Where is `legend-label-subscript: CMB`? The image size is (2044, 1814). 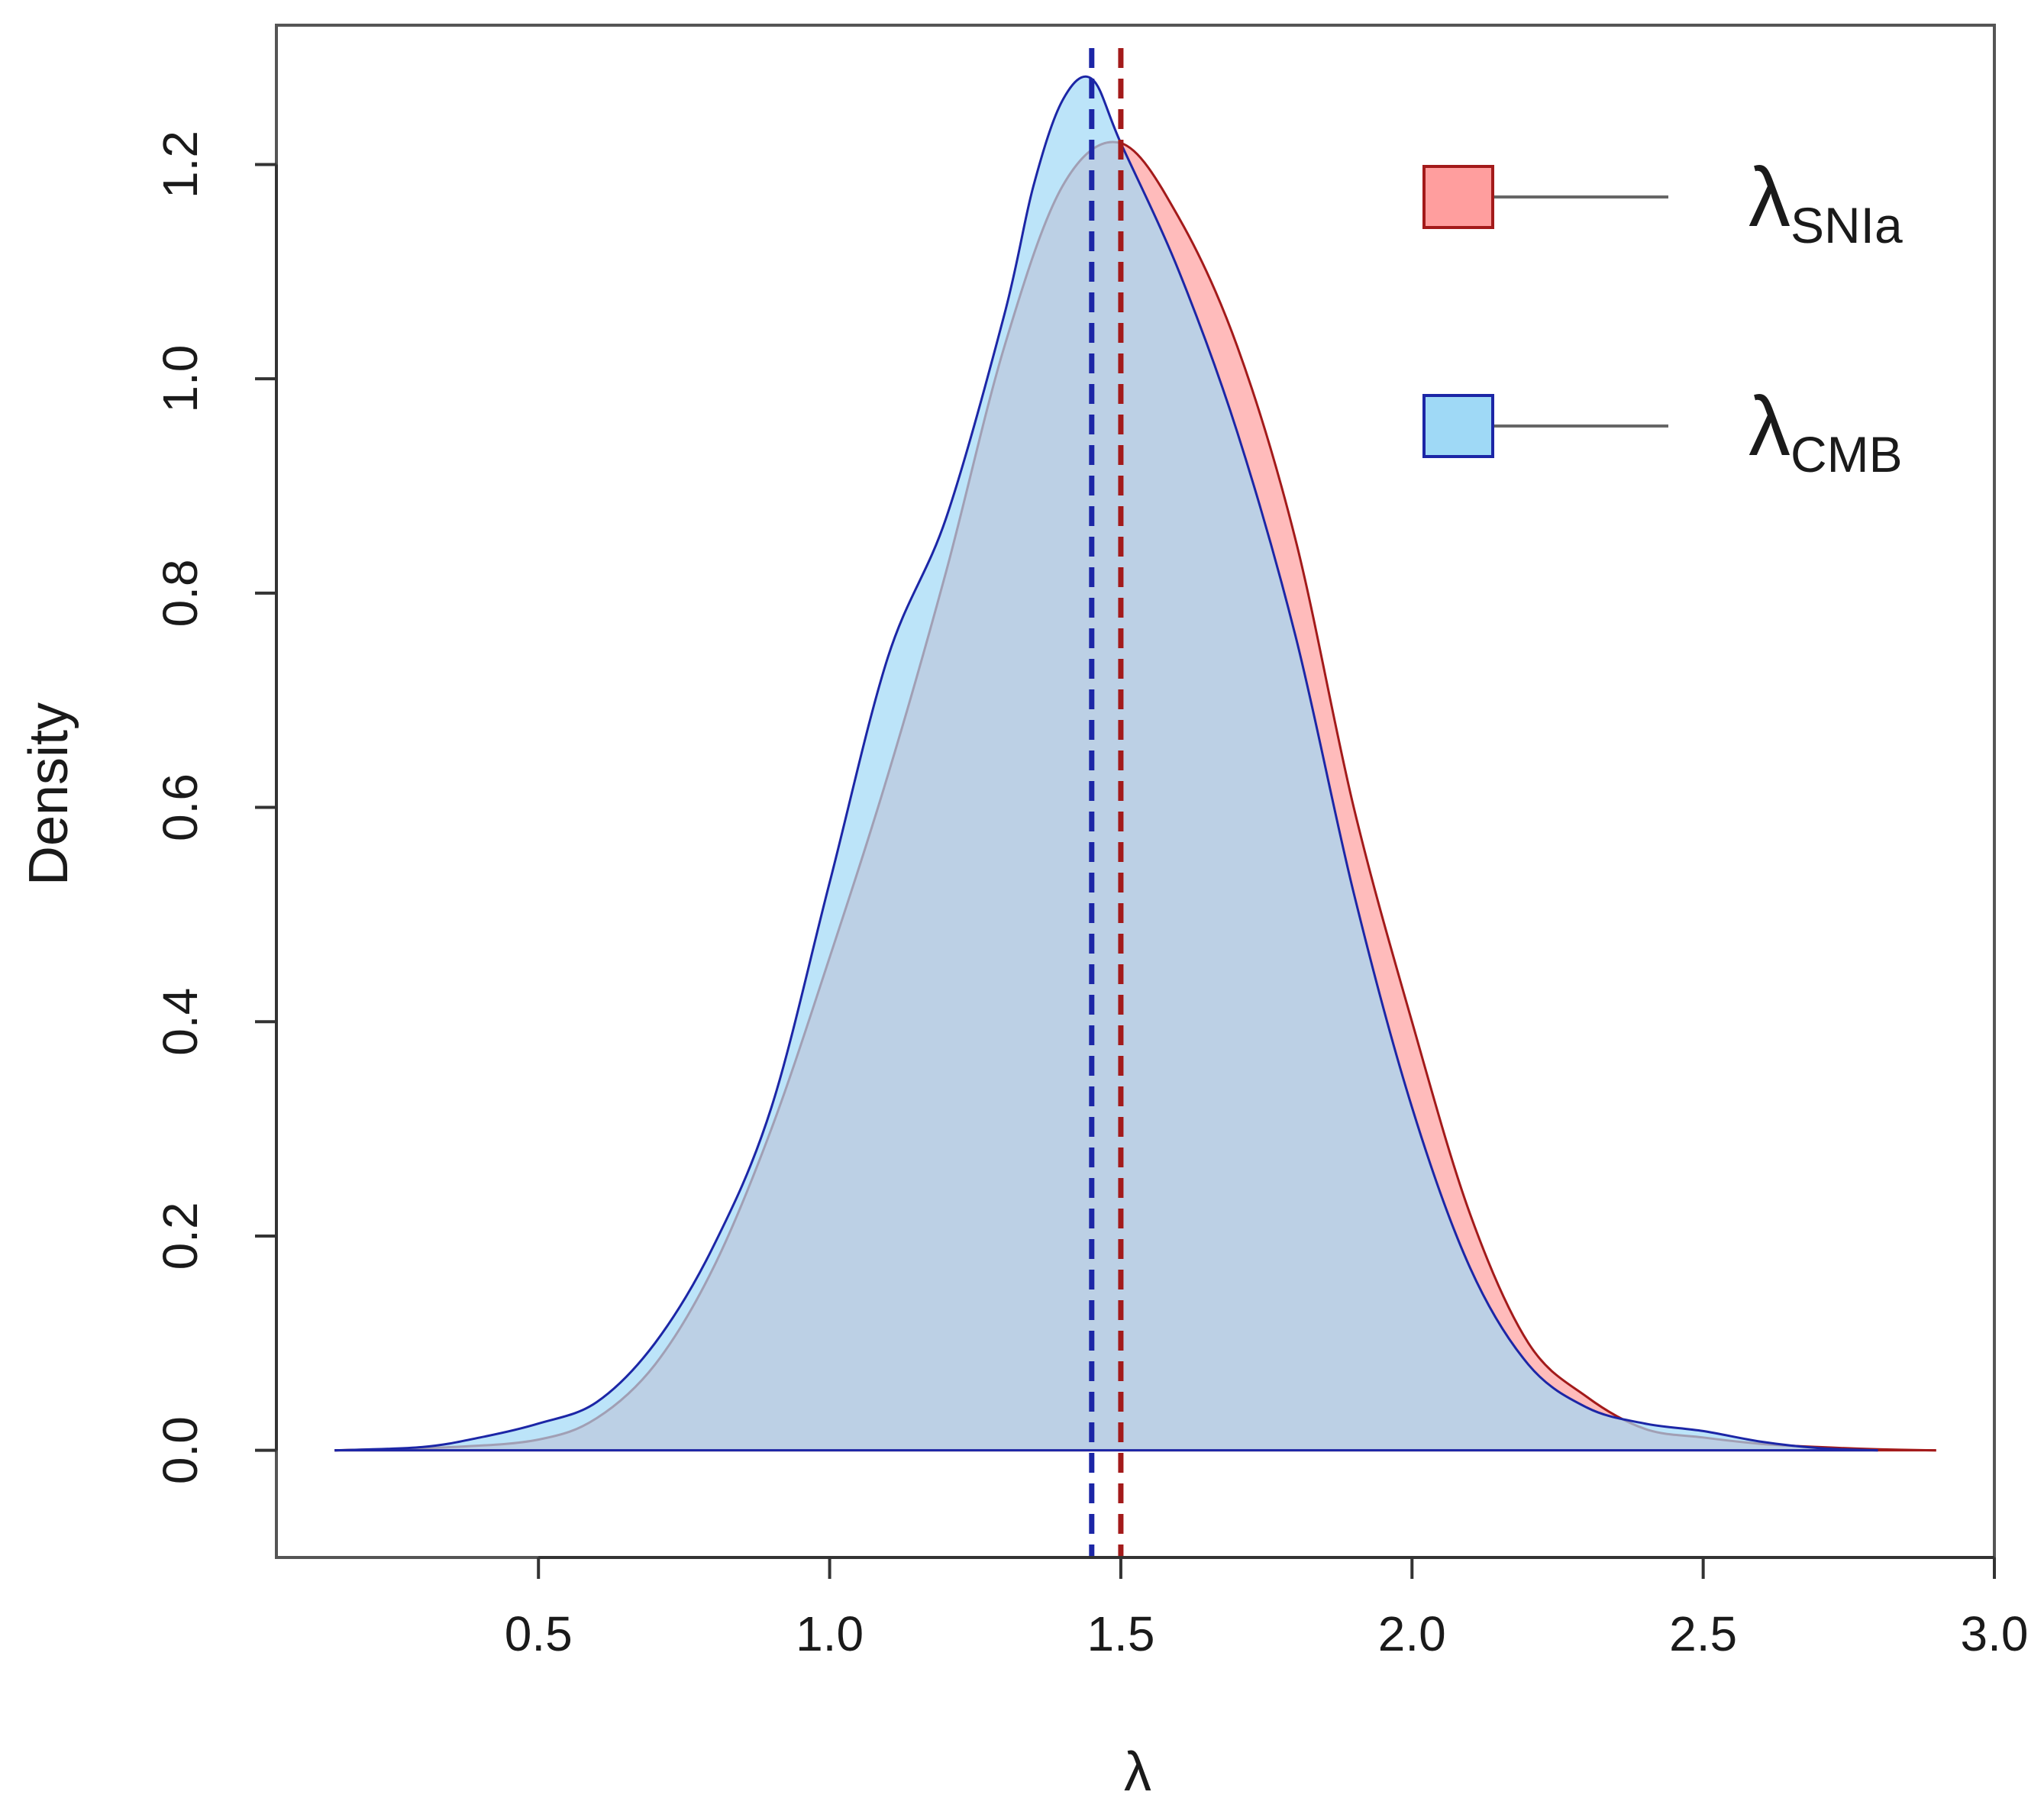
legend-label-subscript: CMB is located at coordinates (1847, 455).